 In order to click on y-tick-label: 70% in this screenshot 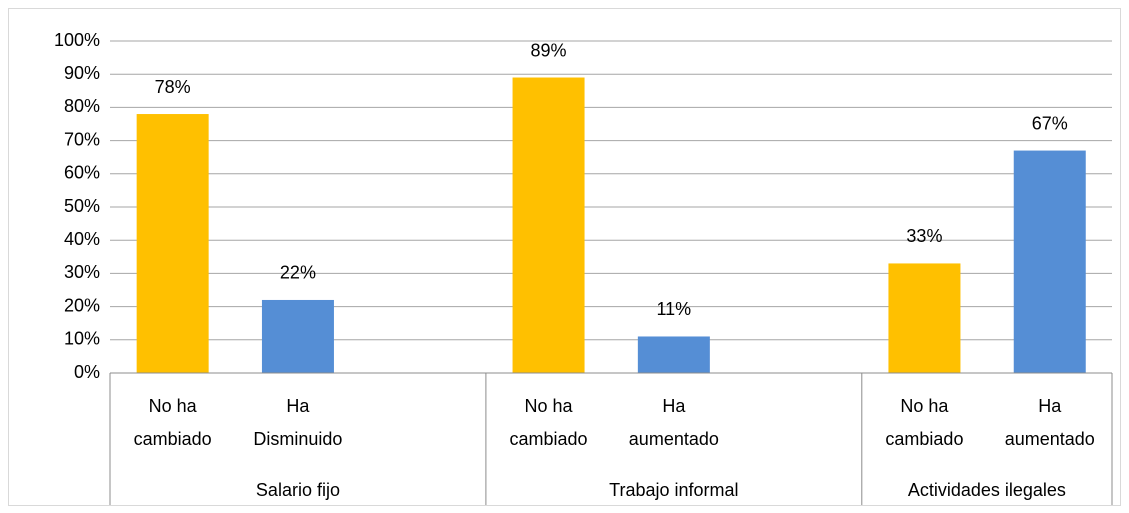, I will do `click(82, 139)`.